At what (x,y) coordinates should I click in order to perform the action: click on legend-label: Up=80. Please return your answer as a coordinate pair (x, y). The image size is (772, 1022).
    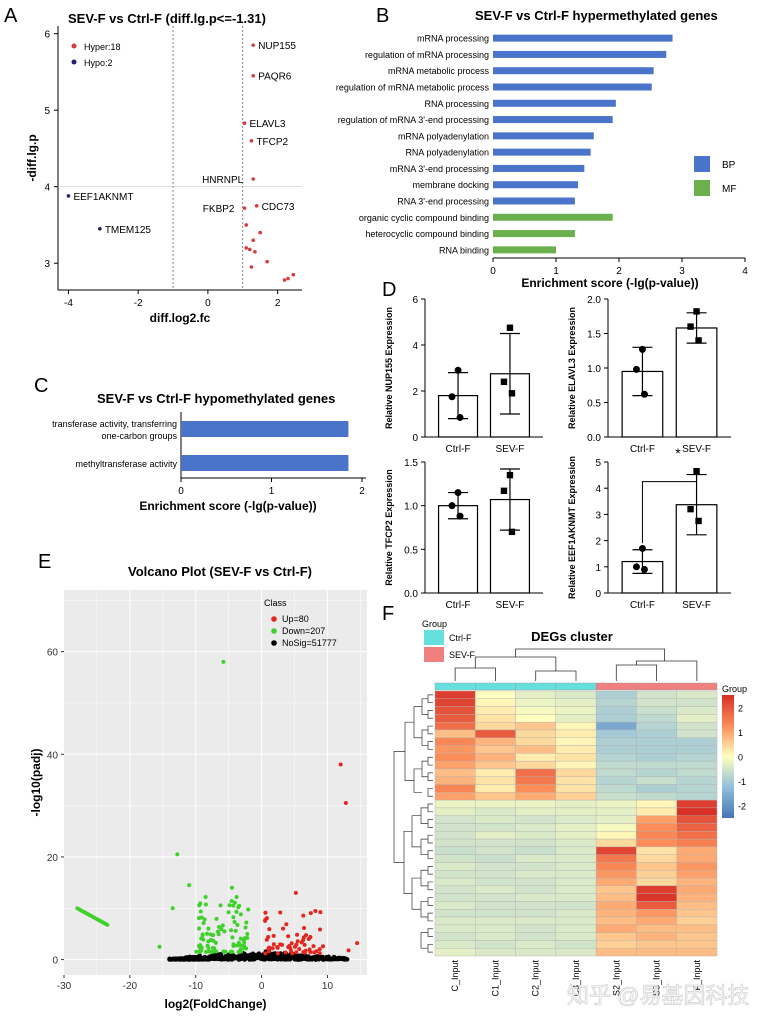
    Looking at the image, I should click on (295, 619).